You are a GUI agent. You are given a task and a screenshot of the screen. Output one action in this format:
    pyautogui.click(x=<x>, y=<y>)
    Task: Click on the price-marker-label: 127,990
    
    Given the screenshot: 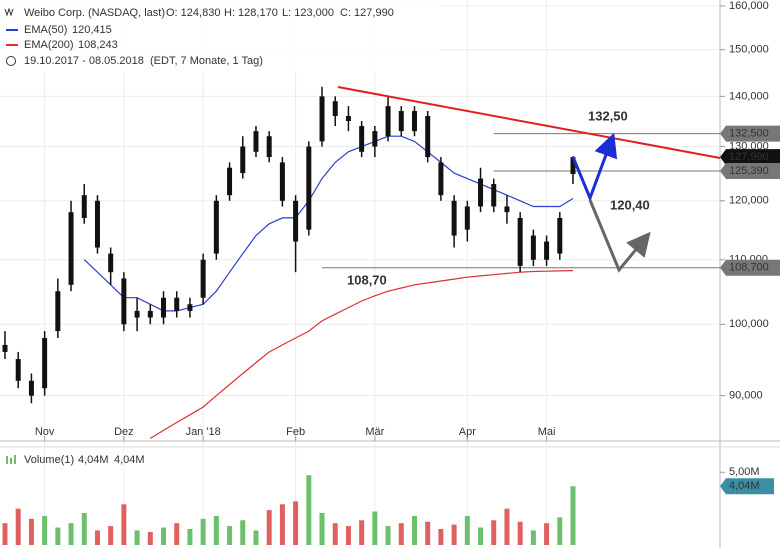 What is the action you would take?
    pyautogui.click(x=749, y=157)
    